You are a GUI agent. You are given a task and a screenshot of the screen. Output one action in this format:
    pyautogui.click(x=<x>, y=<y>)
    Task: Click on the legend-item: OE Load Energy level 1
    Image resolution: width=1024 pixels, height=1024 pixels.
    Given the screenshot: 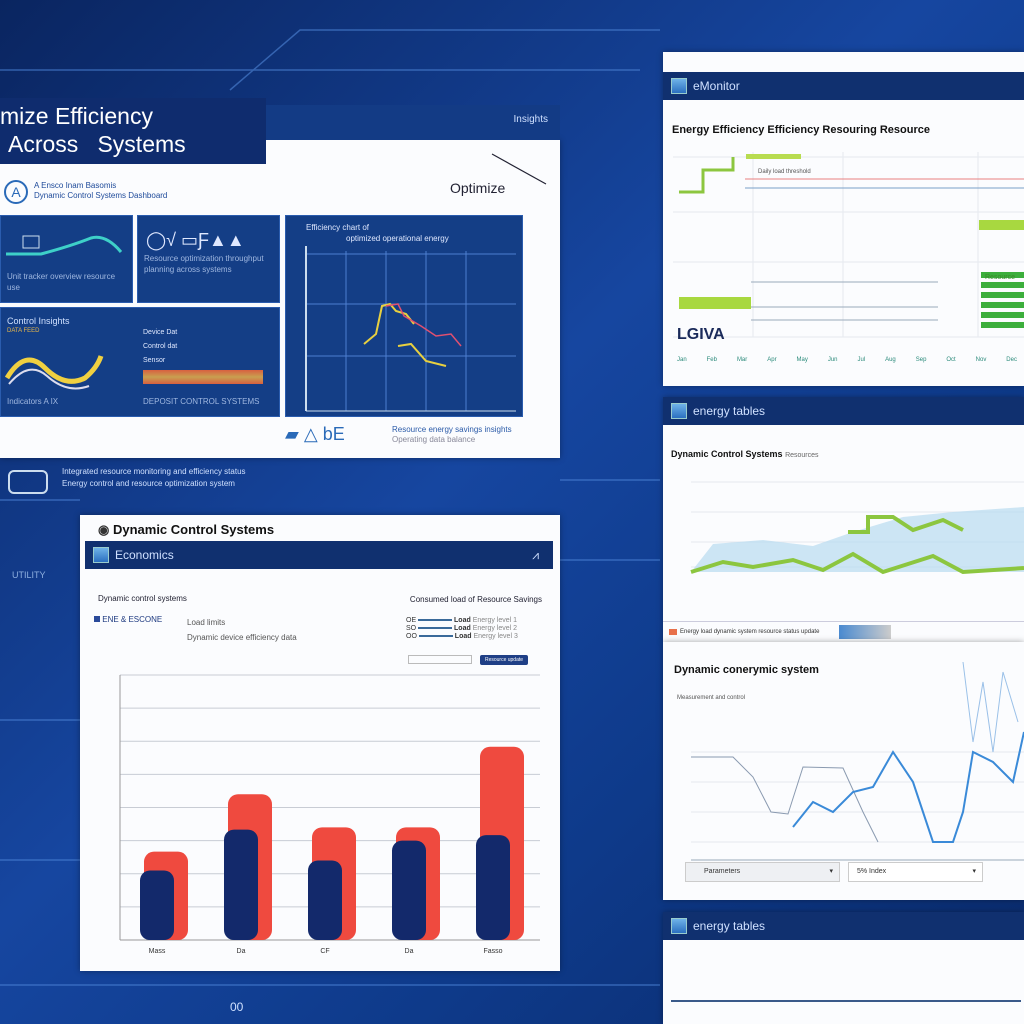 What is the action you would take?
    pyautogui.click(x=462, y=620)
    